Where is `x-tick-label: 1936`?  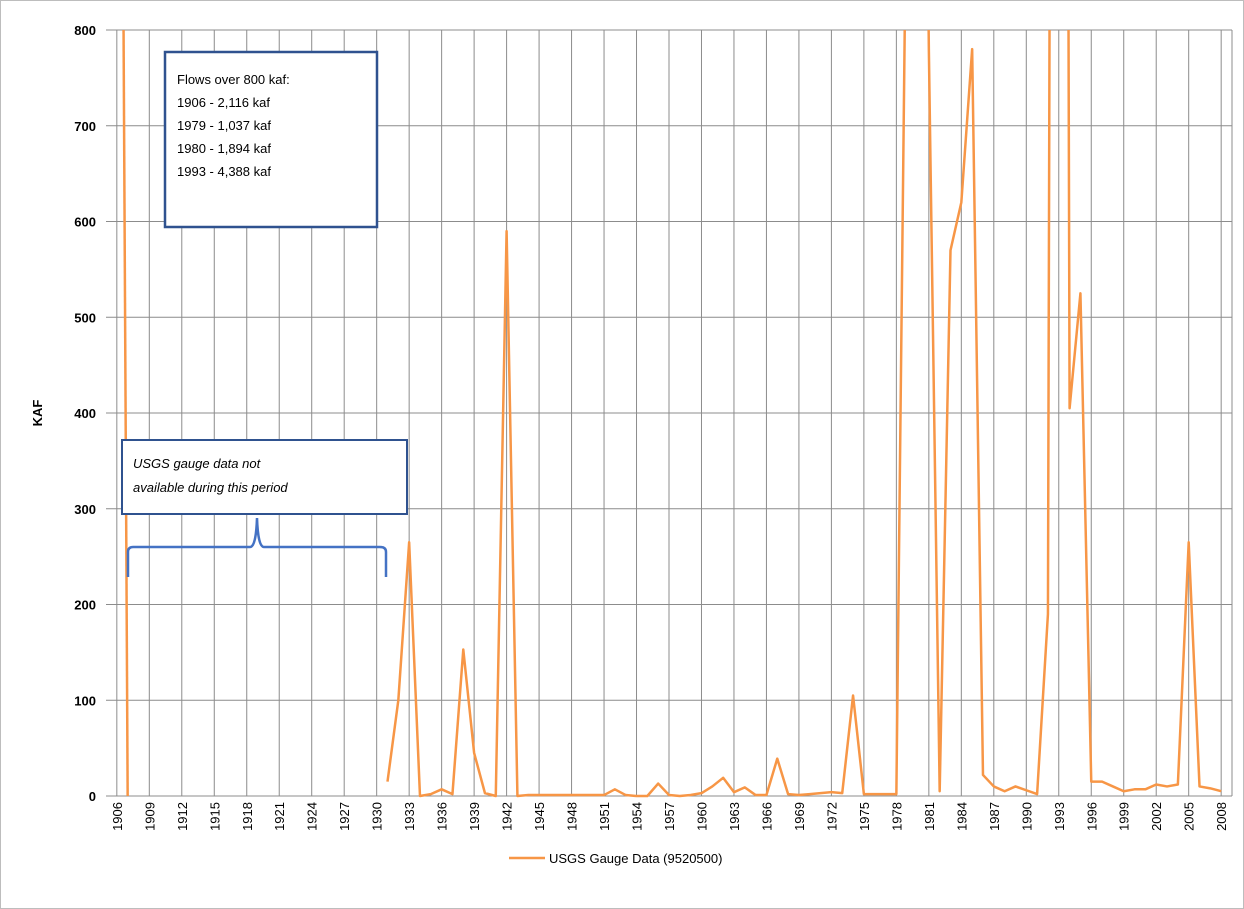 x-tick-label: 1936 is located at coordinates (442, 816).